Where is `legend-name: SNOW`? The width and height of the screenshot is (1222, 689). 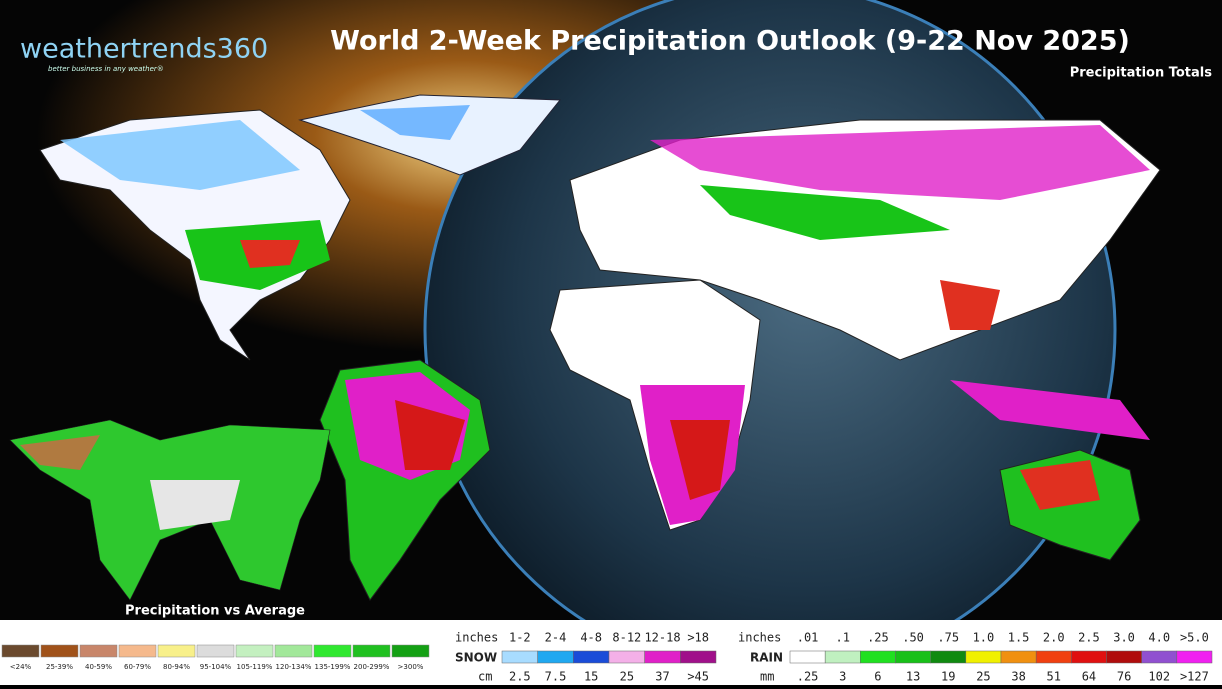
legend-name: SNOW is located at coordinates (476, 658).